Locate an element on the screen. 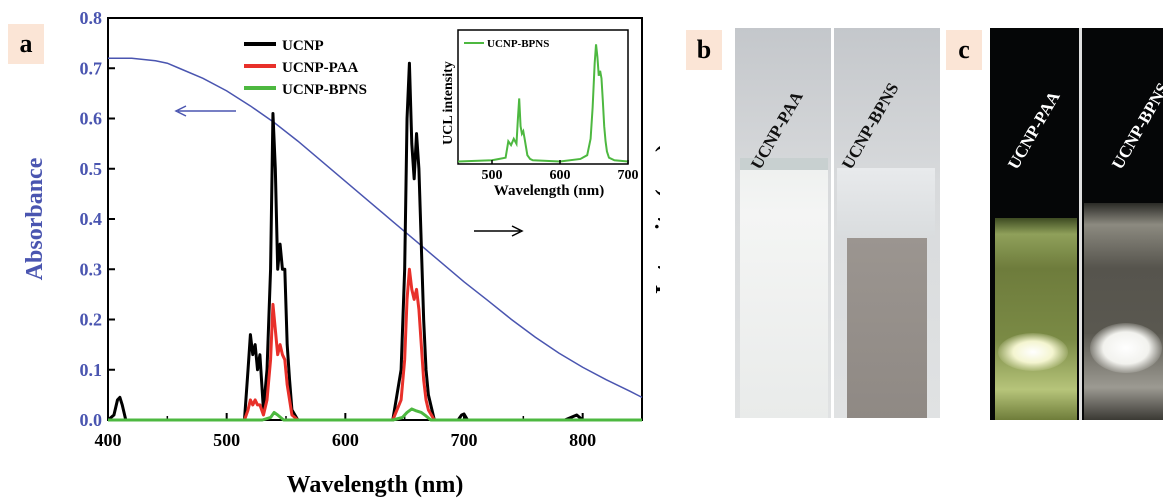 This screenshot has width=1163, height=500. vial-divider-c is located at coordinates (1080, 224).